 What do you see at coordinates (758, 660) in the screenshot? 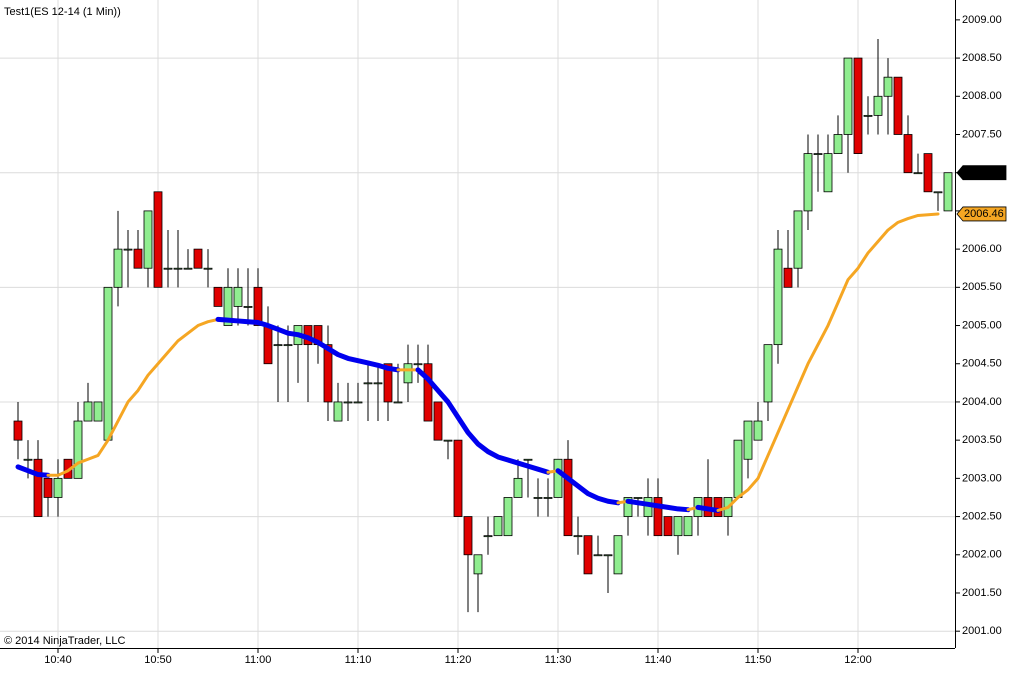
I see `x-tick-label: 11:50` at bounding box center [758, 660].